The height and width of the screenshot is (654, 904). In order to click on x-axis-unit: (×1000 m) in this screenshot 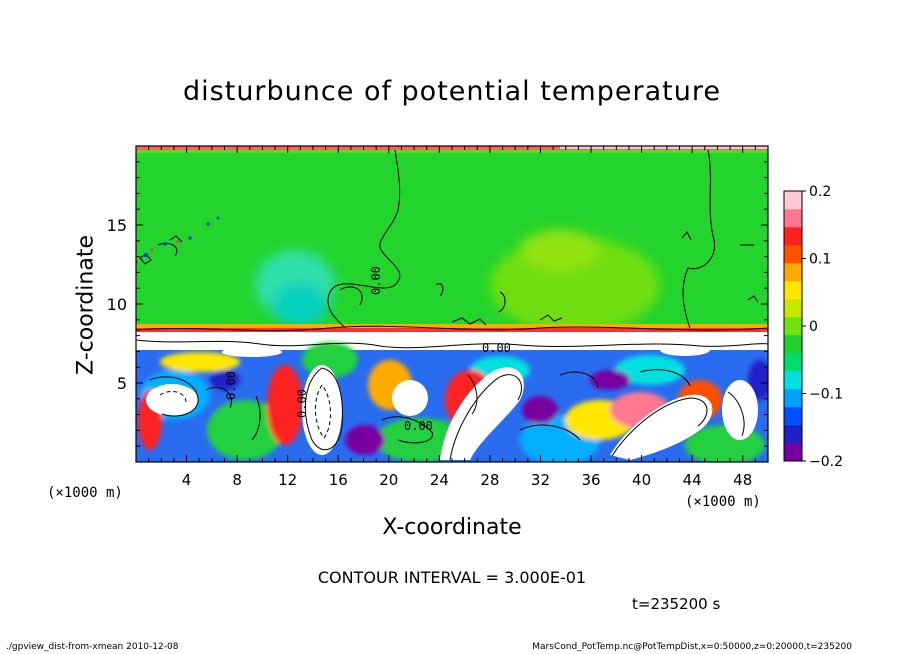, I will do `click(723, 502)`.